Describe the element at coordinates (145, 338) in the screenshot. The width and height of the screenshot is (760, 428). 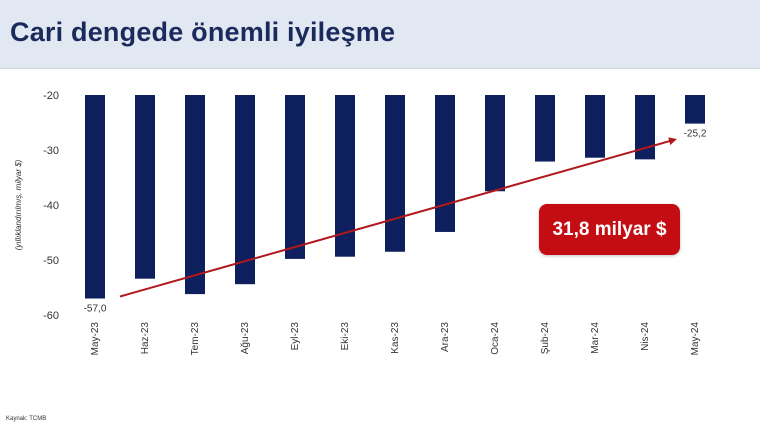
I see `x-tick-label: Haz-23` at that location.